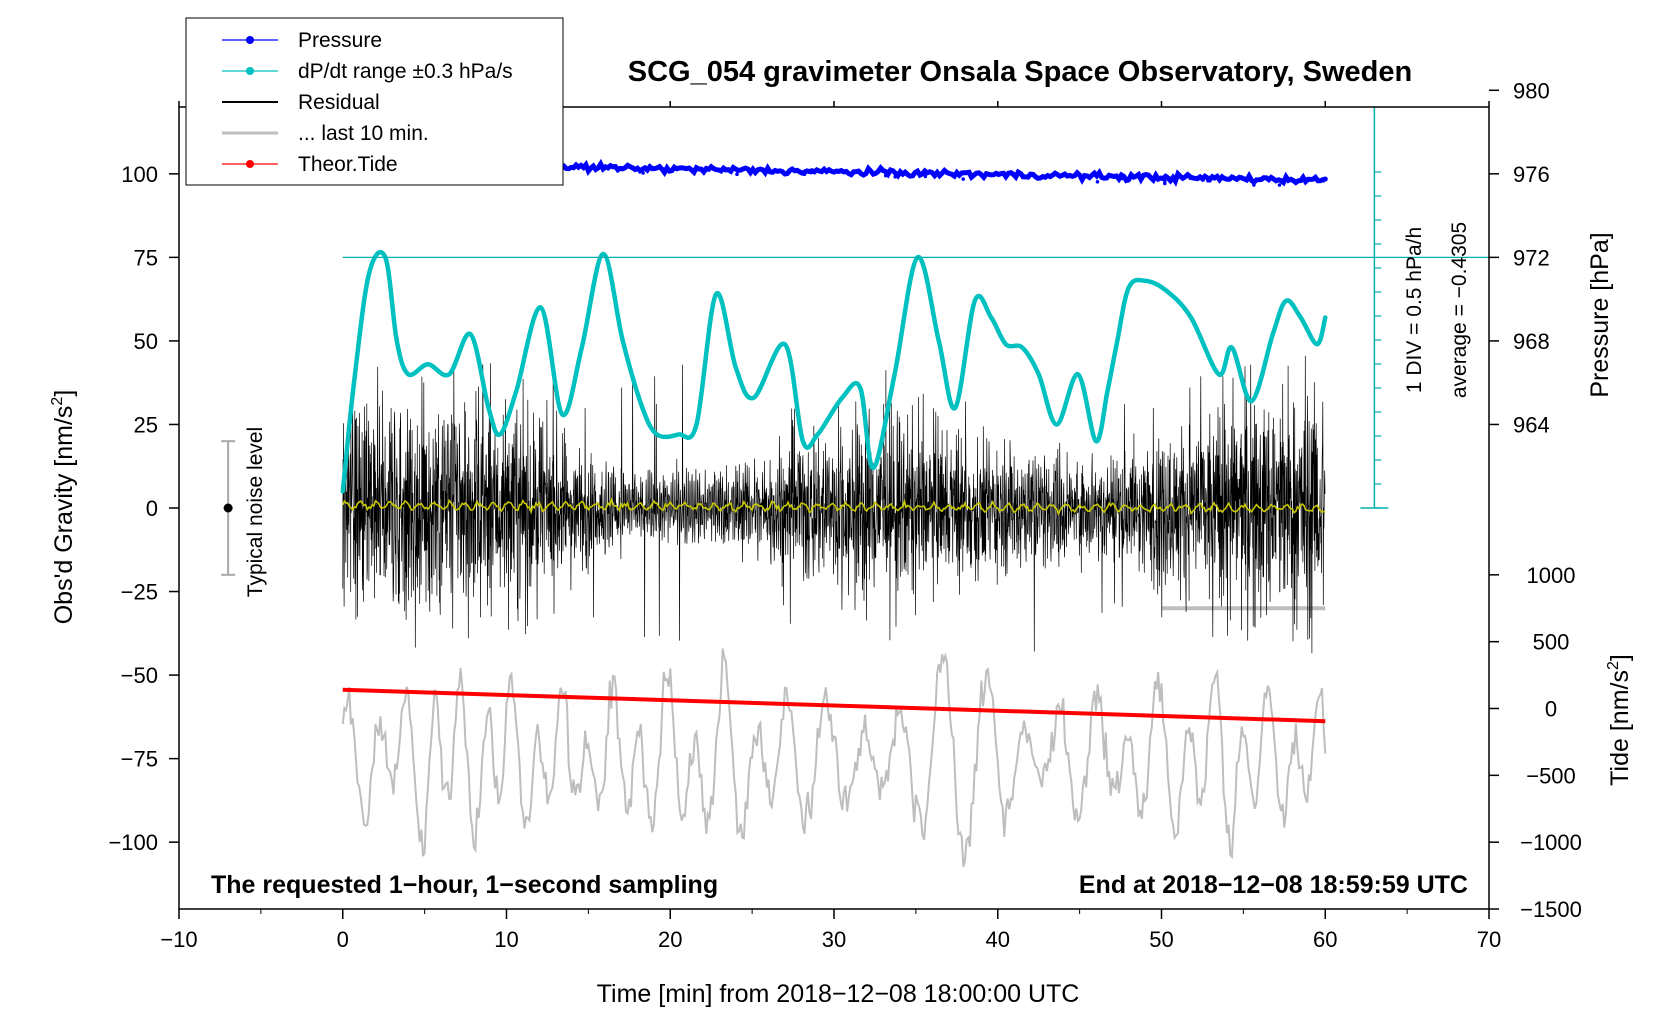 The height and width of the screenshot is (1020, 1676). I want to click on pressure-tick-label: 968, so click(1531, 341).